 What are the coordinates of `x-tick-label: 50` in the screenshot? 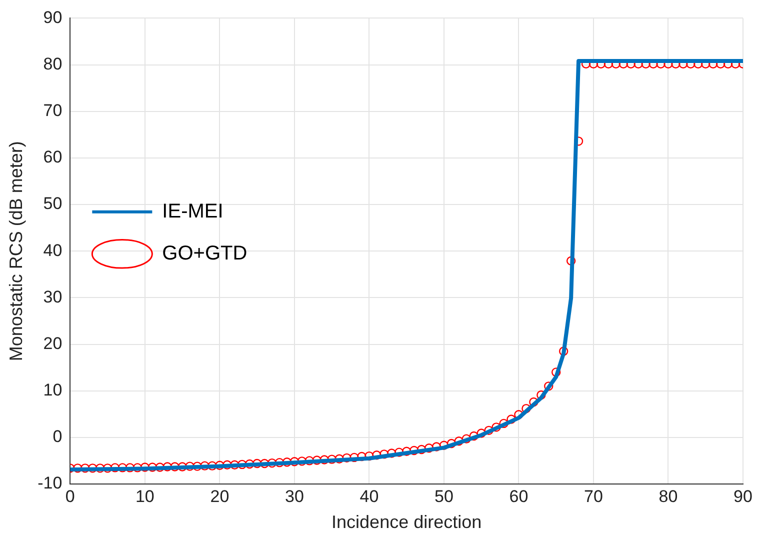 It's located at (444, 496).